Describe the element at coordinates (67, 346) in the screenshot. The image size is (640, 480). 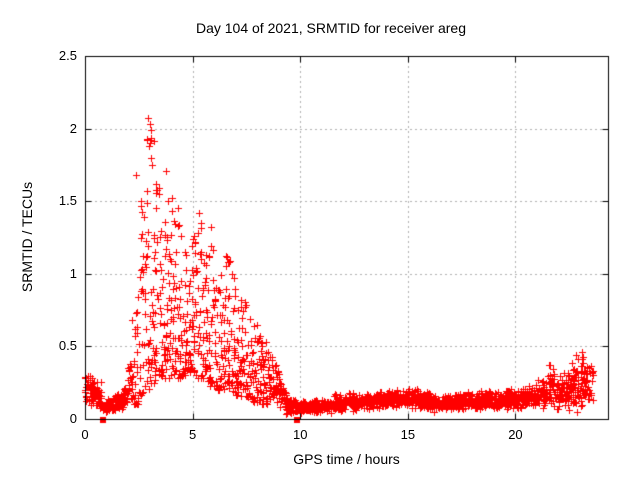
I see `y-tick-label: 0.5` at that location.